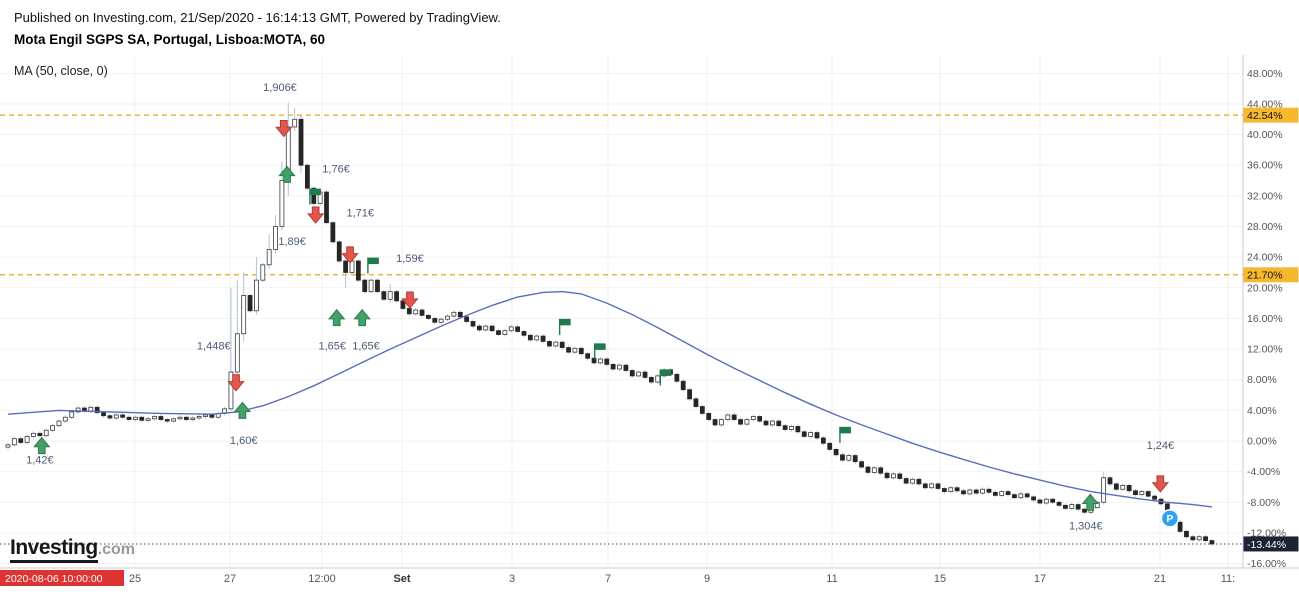 The height and width of the screenshot is (597, 1299). I want to click on price-annotation: 1,89€, so click(292, 242).